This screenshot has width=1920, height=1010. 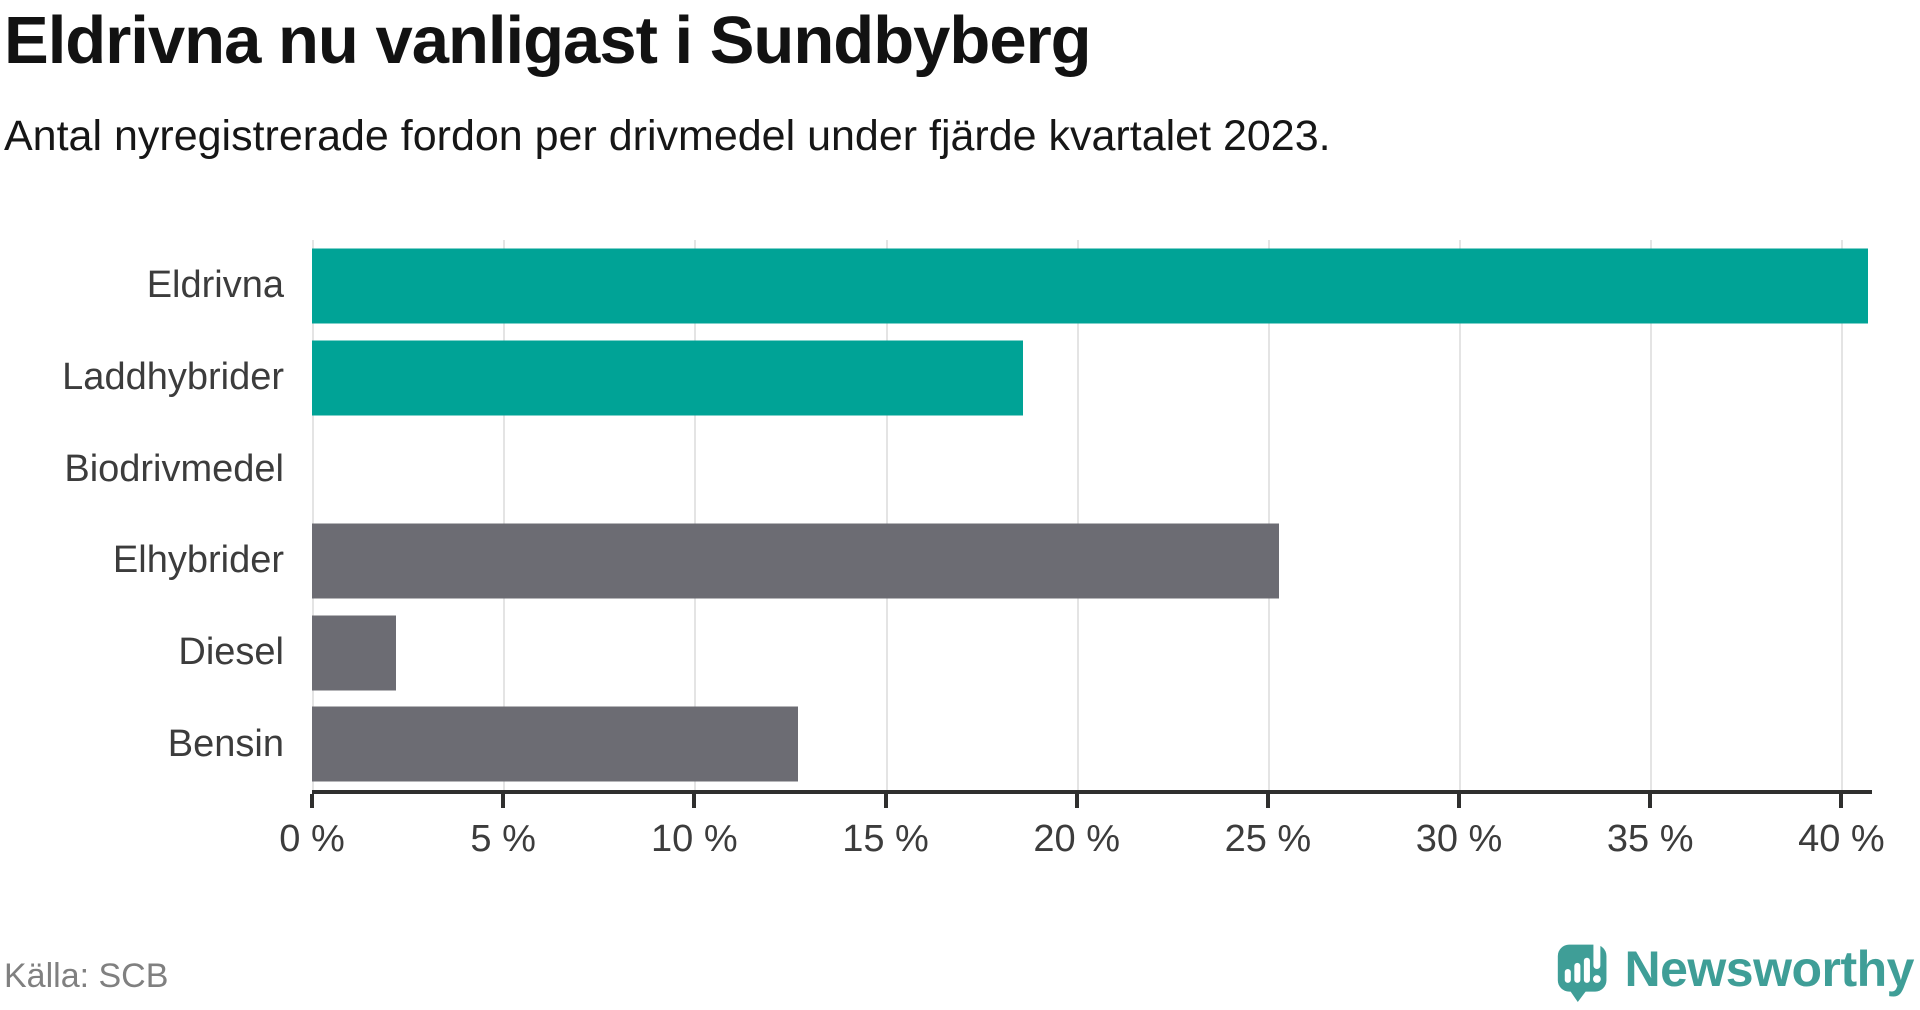 What do you see at coordinates (1092, 792) in the screenshot?
I see `x-axis-line` at bounding box center [1092, 792].